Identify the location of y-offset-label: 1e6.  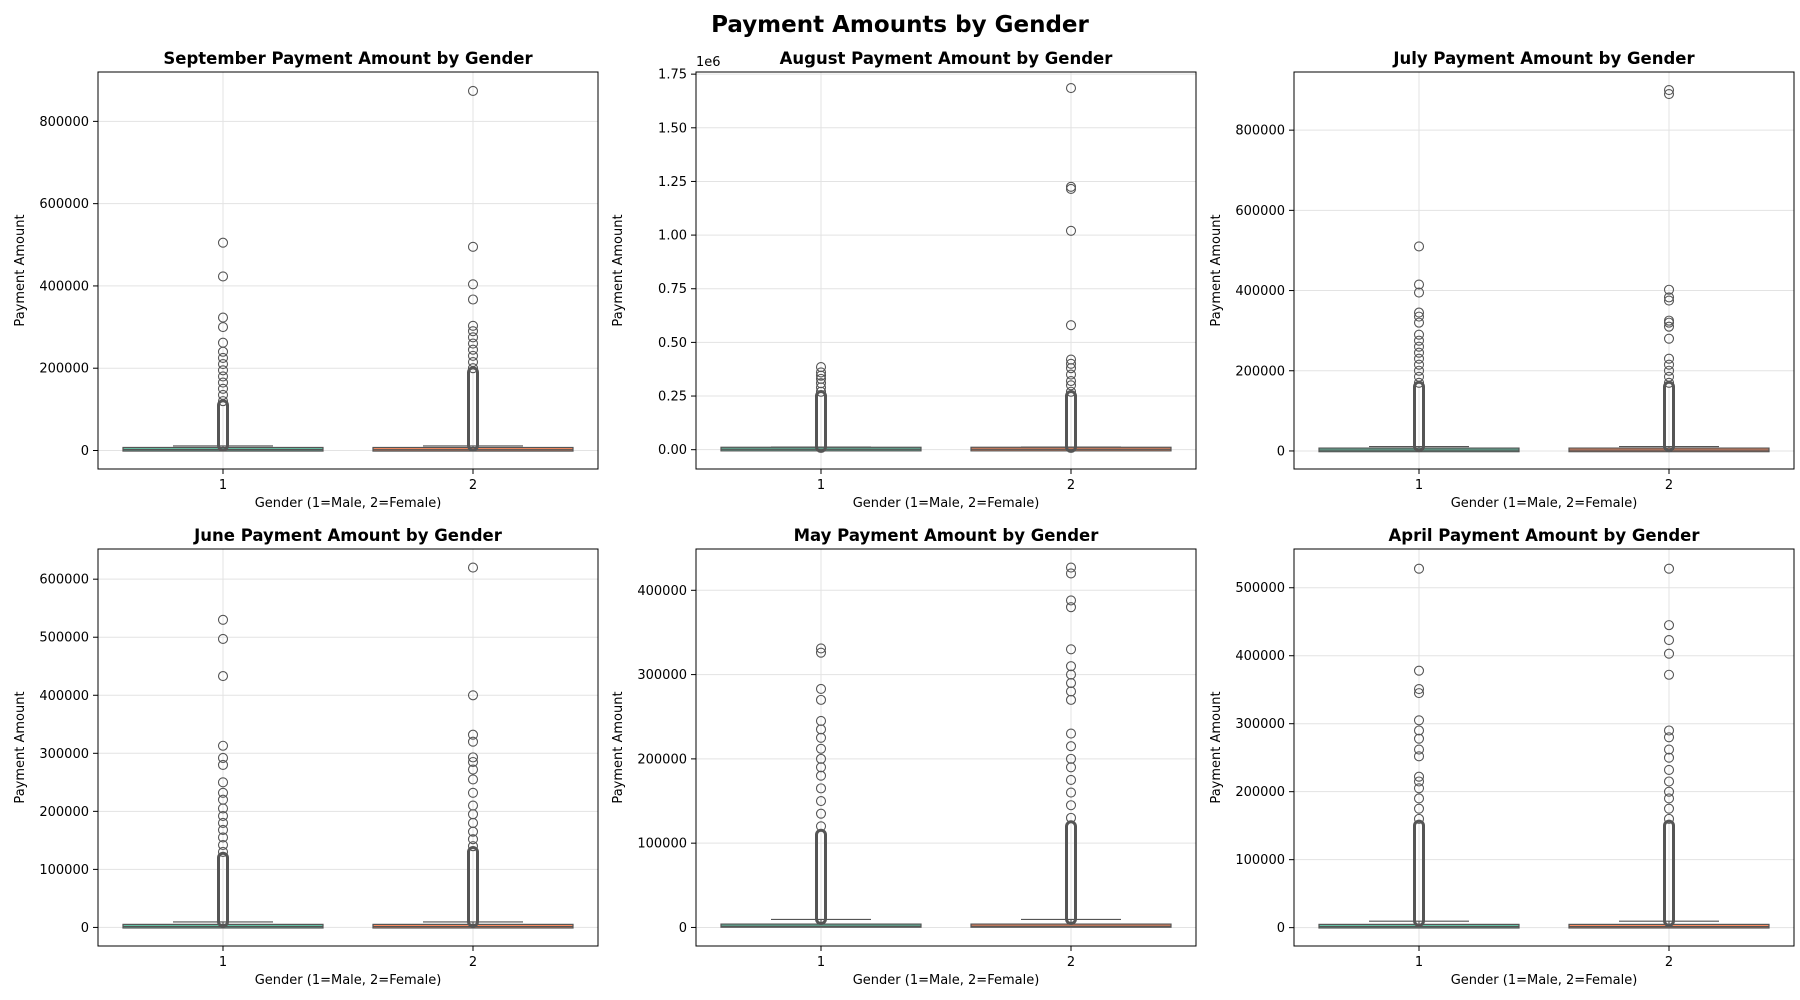
(708, 62).